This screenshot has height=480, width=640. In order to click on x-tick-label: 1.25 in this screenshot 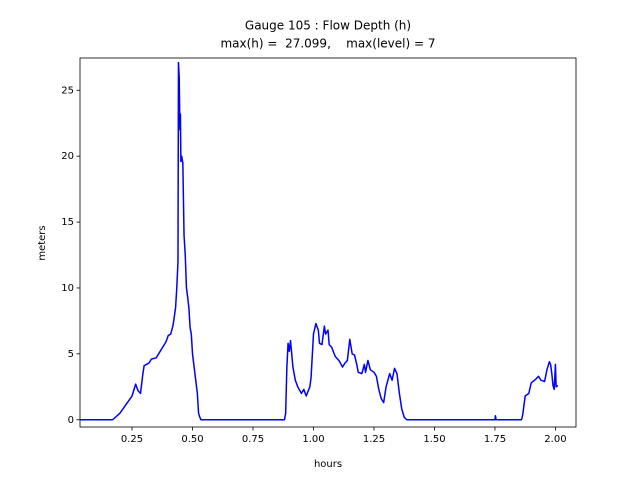, I will do `click(374, 439)`.